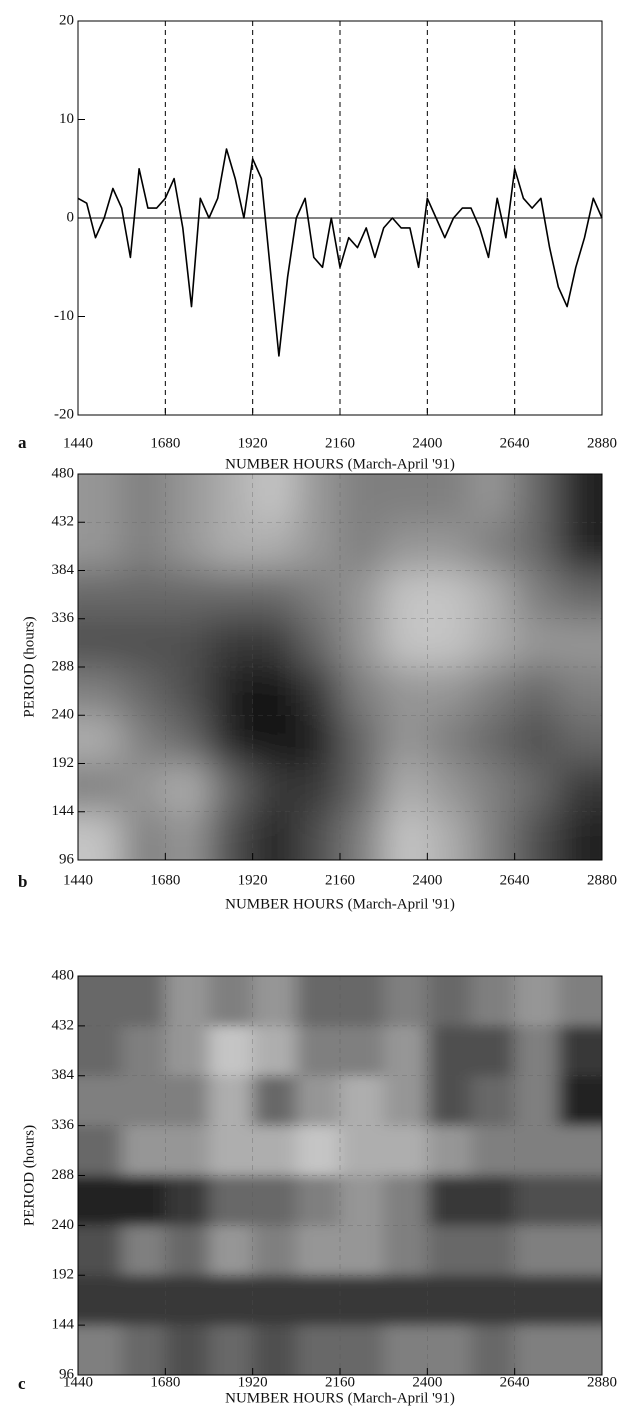 The image size is (621, 1408). Describe the element at coordinates (64, 414) in the screenshot. I see `y-tick-label: -20` at that location.